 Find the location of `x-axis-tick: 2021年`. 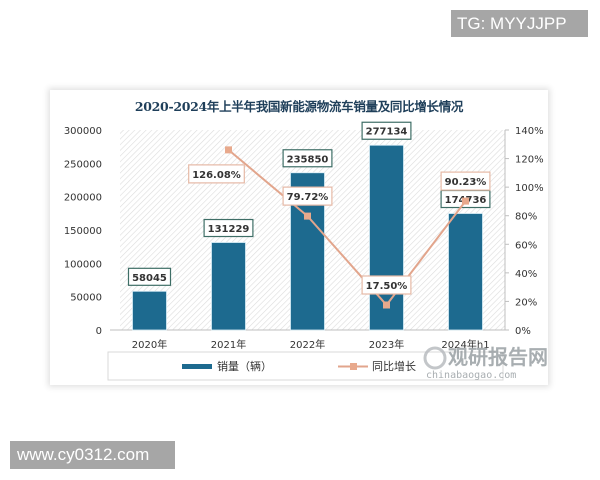

x-axis-tick: 2021年 is located at coordinates (228, 344).